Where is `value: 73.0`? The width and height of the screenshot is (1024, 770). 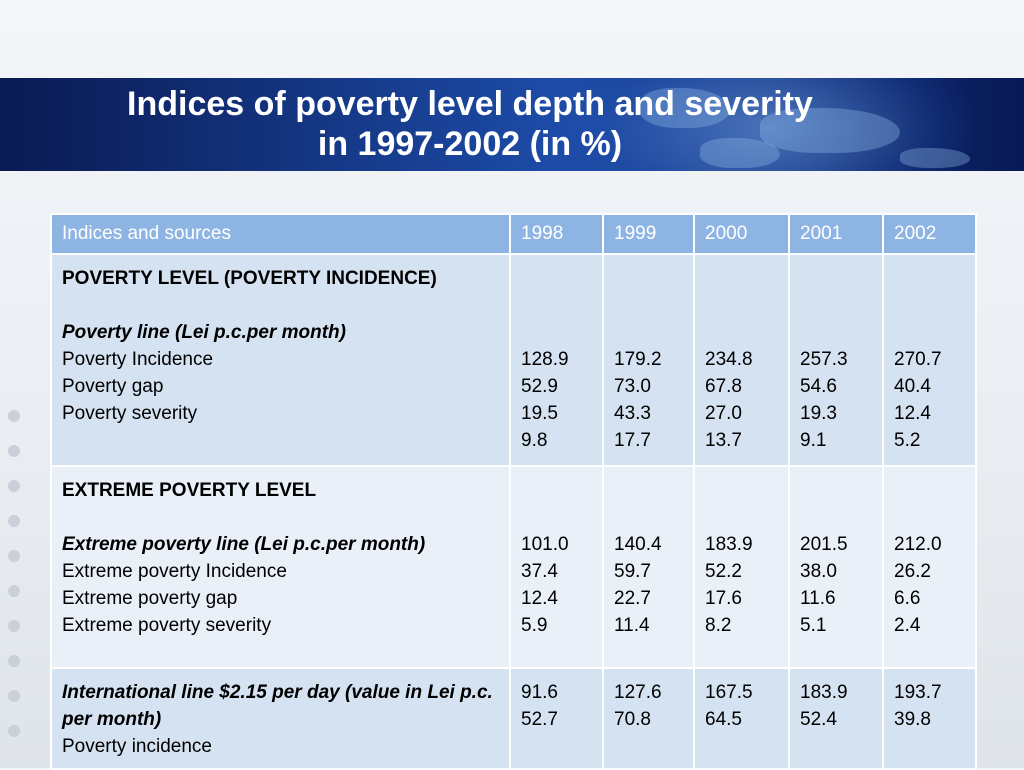
value: 73.0 is located at coordinates (632, 386).